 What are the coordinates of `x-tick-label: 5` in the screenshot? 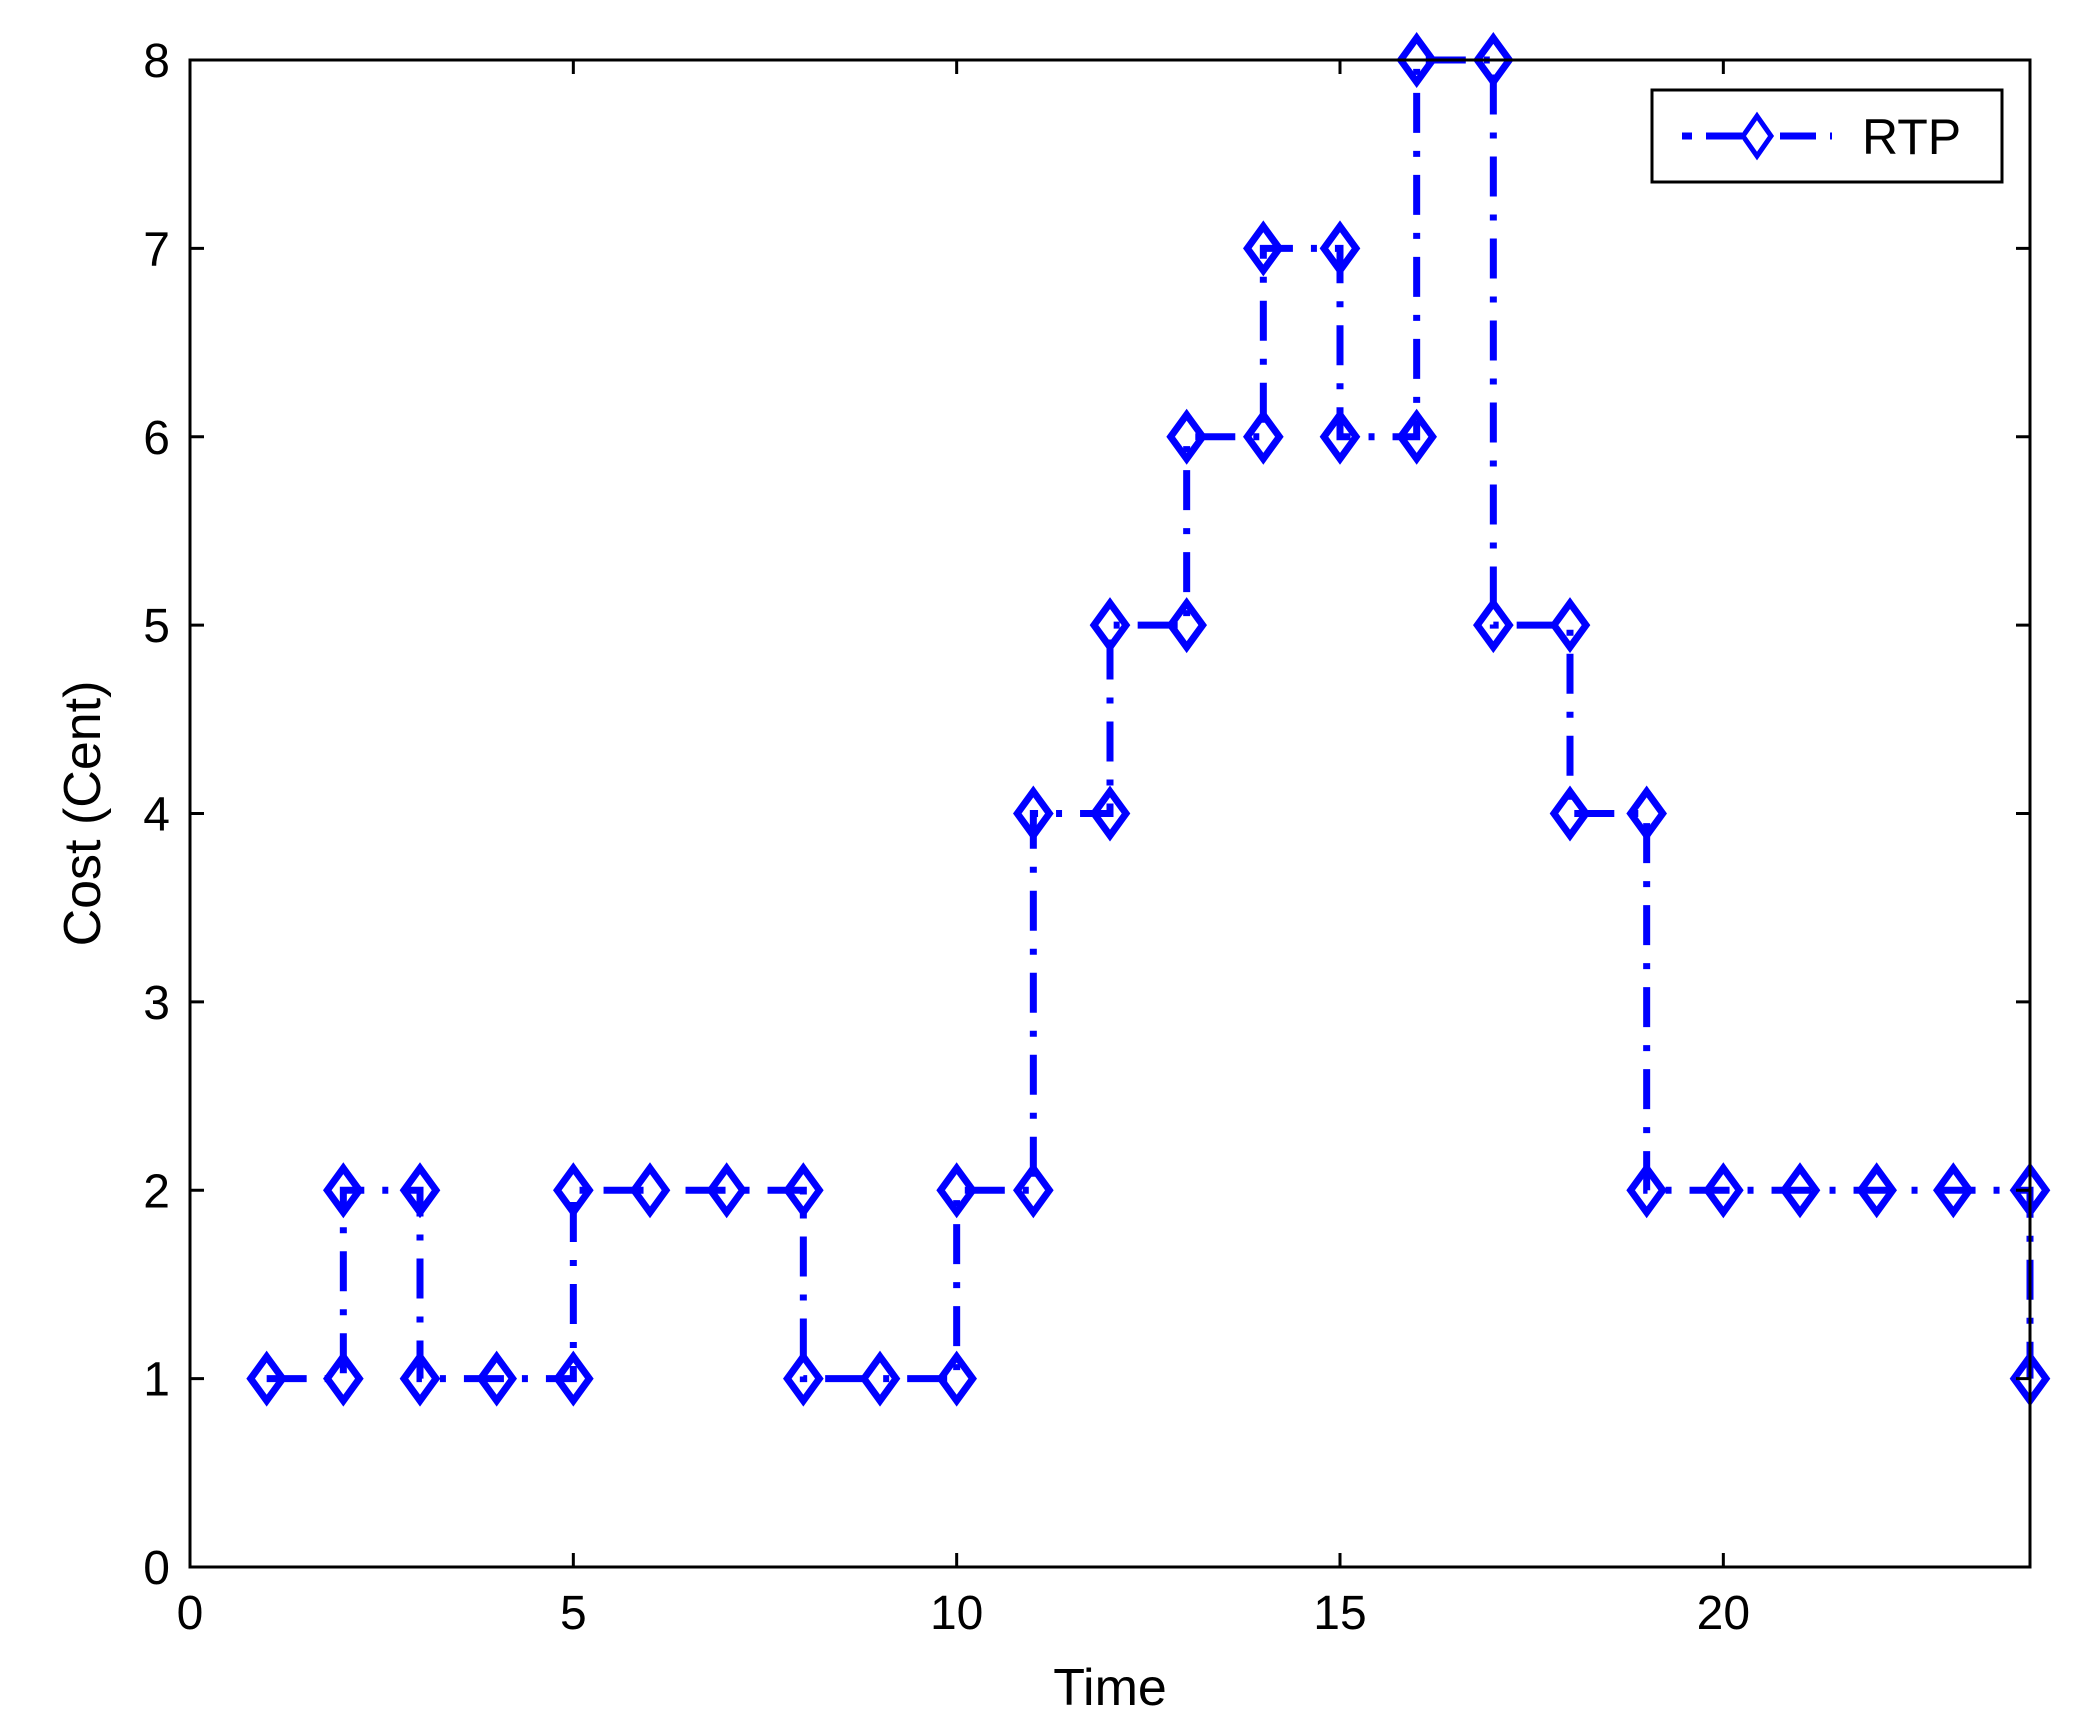 It's located at (573, 1613).